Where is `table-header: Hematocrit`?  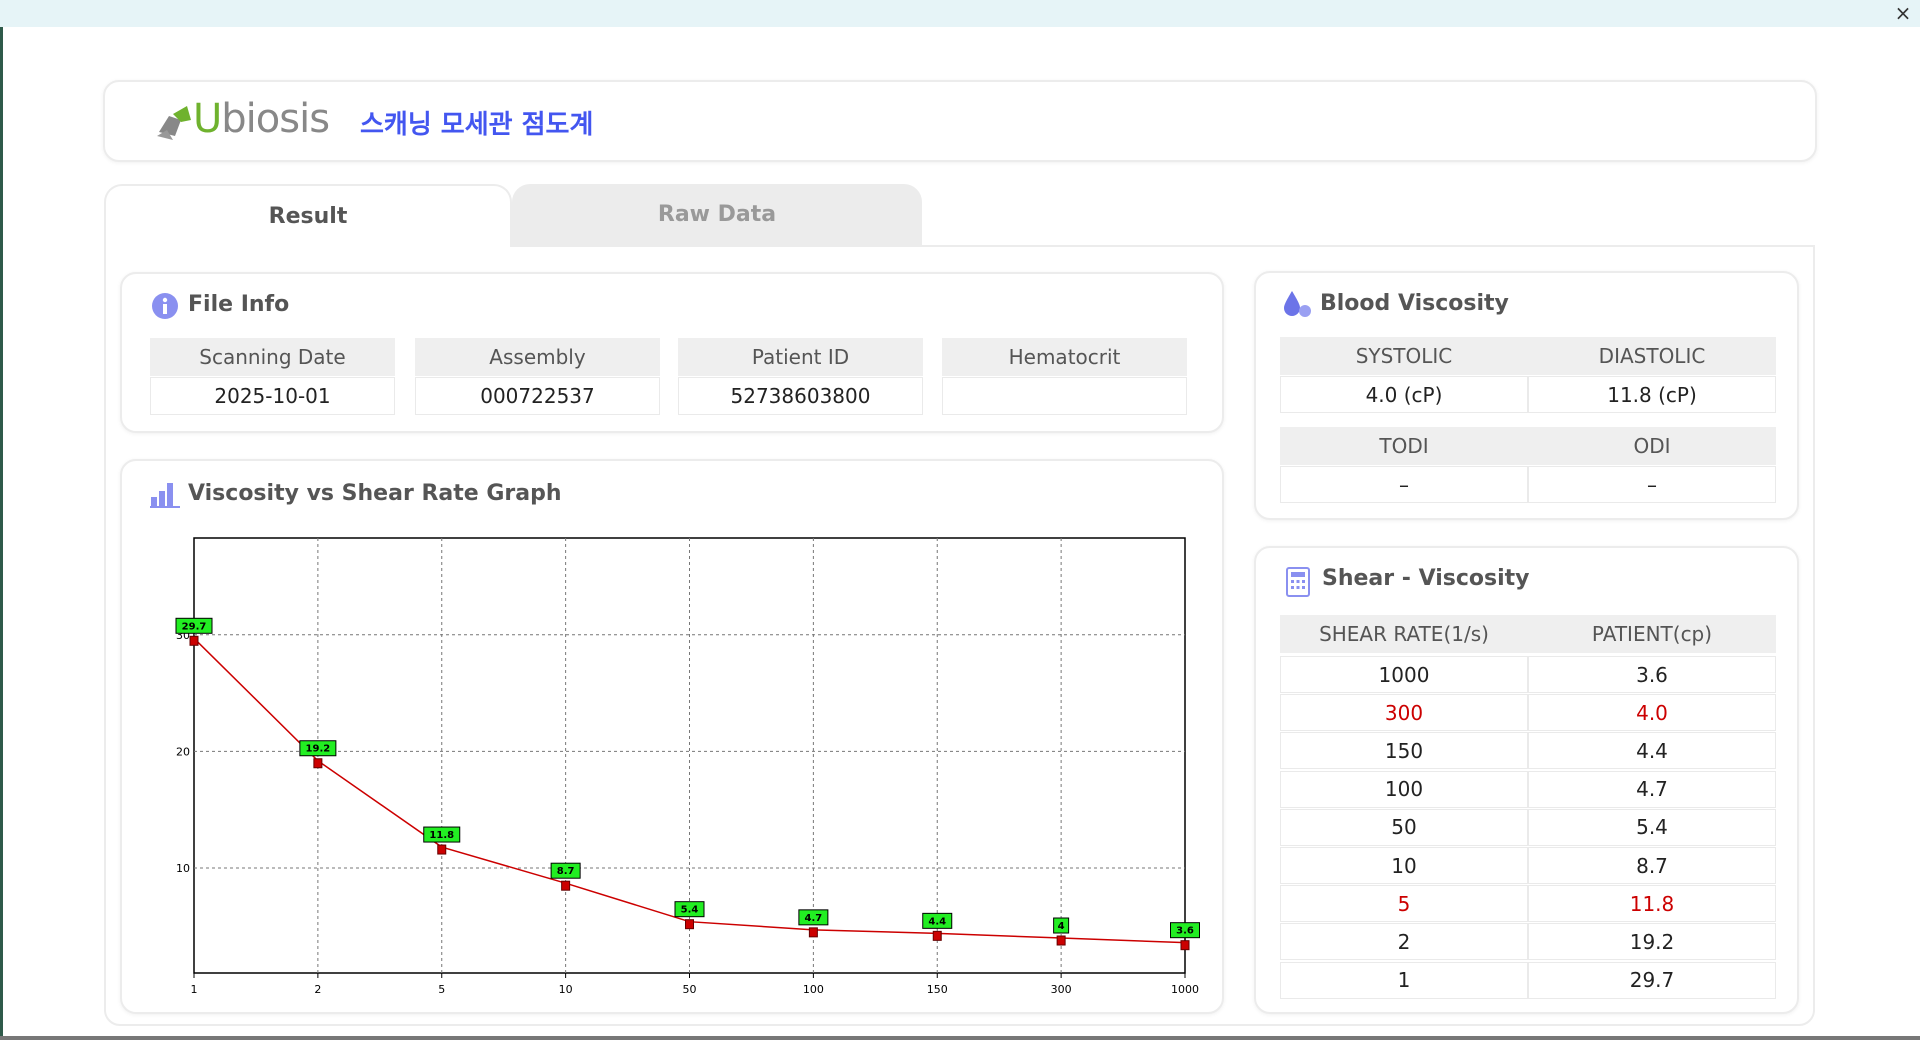 table-header: Hematocrit is located at coordinates (1064, 357).